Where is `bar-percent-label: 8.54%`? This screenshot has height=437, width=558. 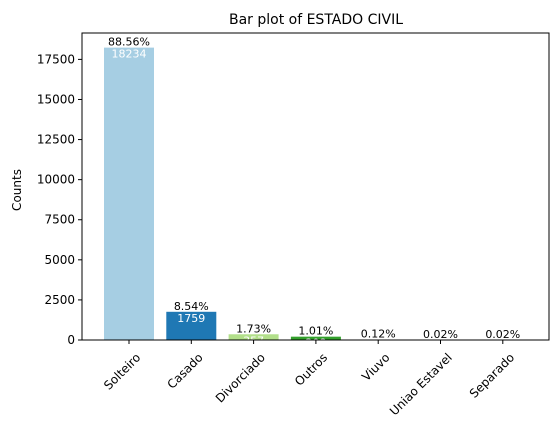 bar-percent-label: 8.54% is located at coordinates (191, 306).